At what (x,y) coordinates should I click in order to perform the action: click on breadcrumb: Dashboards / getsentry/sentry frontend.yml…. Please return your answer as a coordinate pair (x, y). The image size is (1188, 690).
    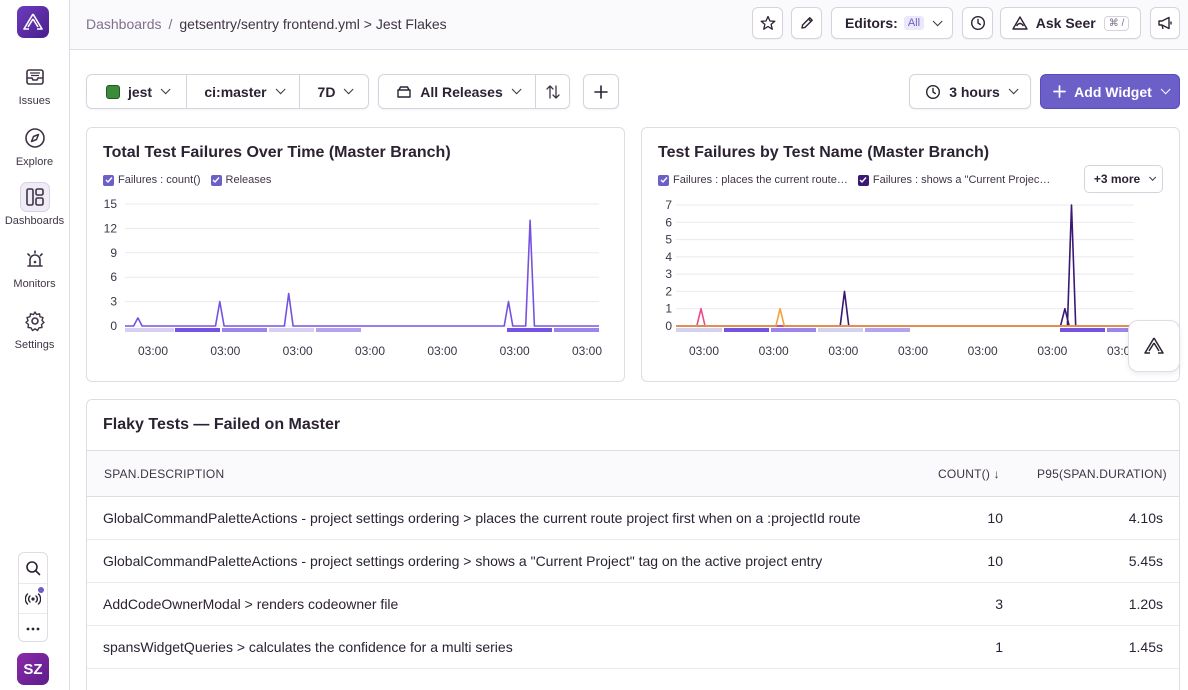
    Looking at the image, I should click on (266, 24).